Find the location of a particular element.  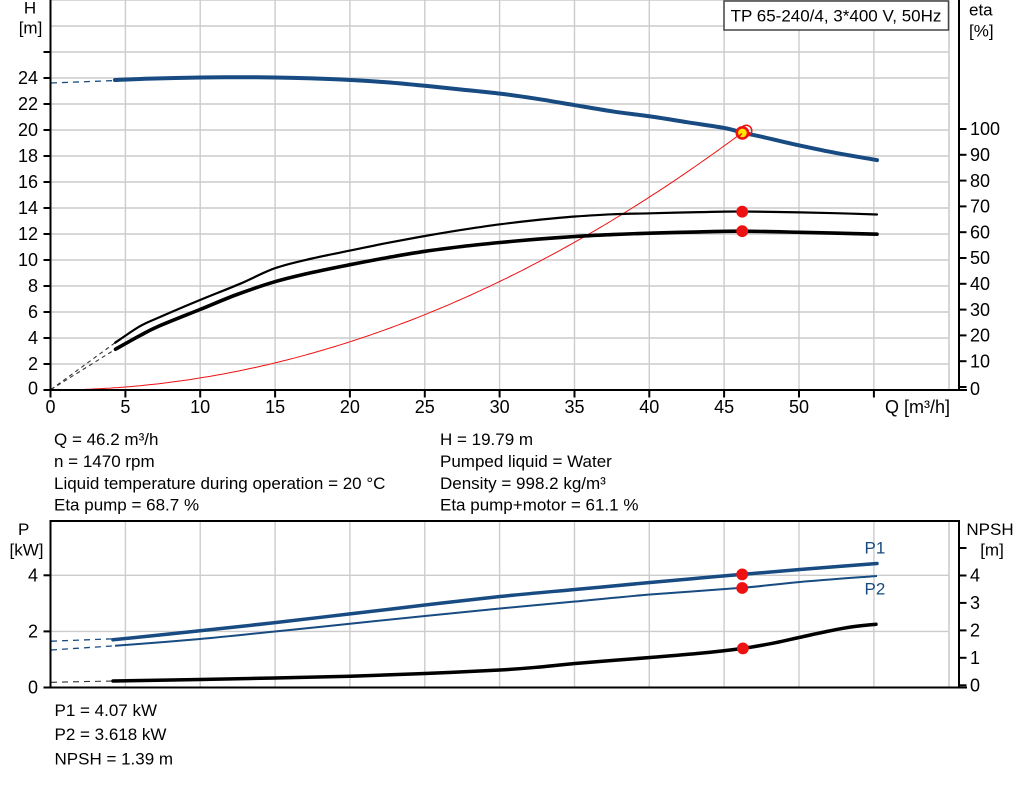

svg-text: 12 is located at coordinates (28, 234).